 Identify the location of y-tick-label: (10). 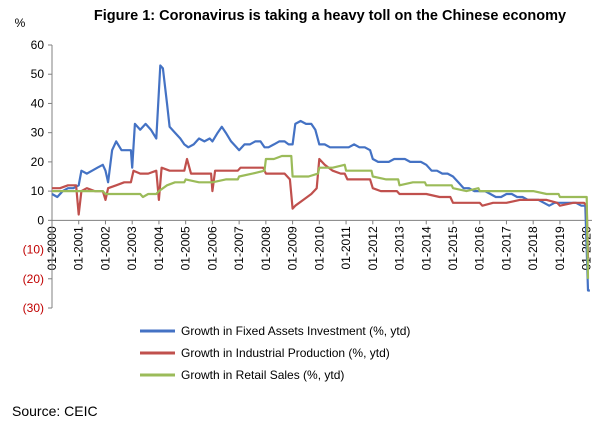
(33, 250).